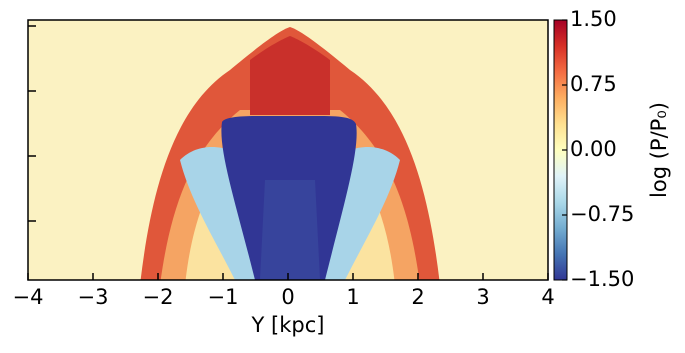 This screenshot has width=685, height=353. Describe the element at coordinates (602, 279) in the screenshot. I see `colorbar-tick-label: −1.50` at that location.